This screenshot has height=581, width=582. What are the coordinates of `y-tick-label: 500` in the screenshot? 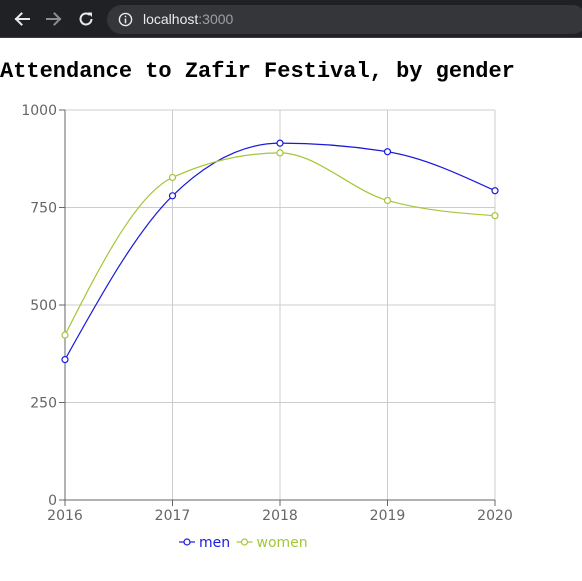 It's located at (43, 306).